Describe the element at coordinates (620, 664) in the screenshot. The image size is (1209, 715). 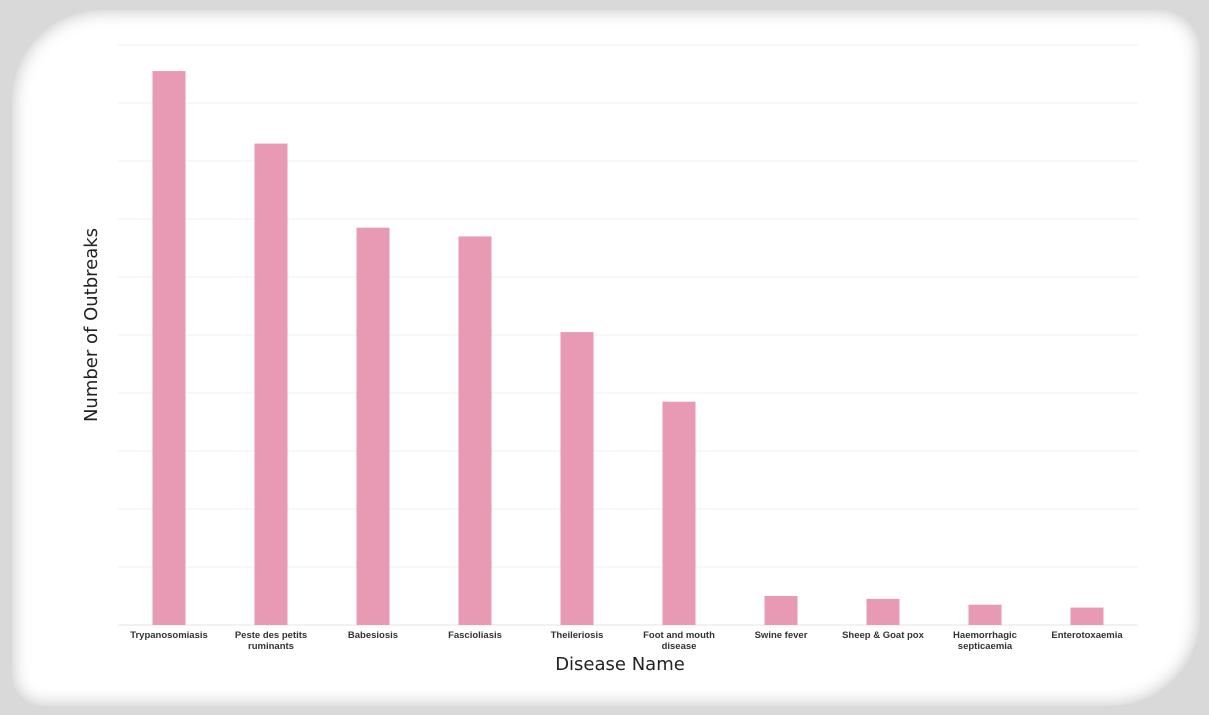
I see `x-axis-title: Disease Name` at that location.